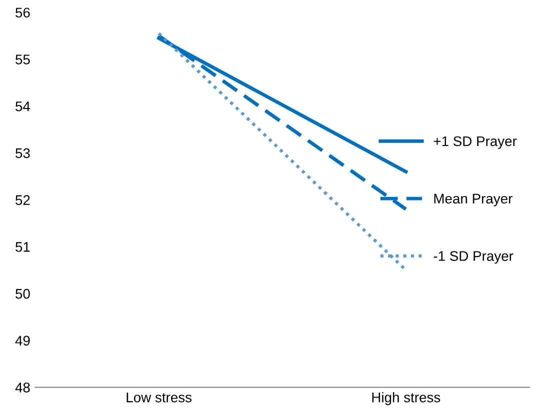 The image size is (543, 412). I want to click on y-tick-label: 53, so click(23, 153).